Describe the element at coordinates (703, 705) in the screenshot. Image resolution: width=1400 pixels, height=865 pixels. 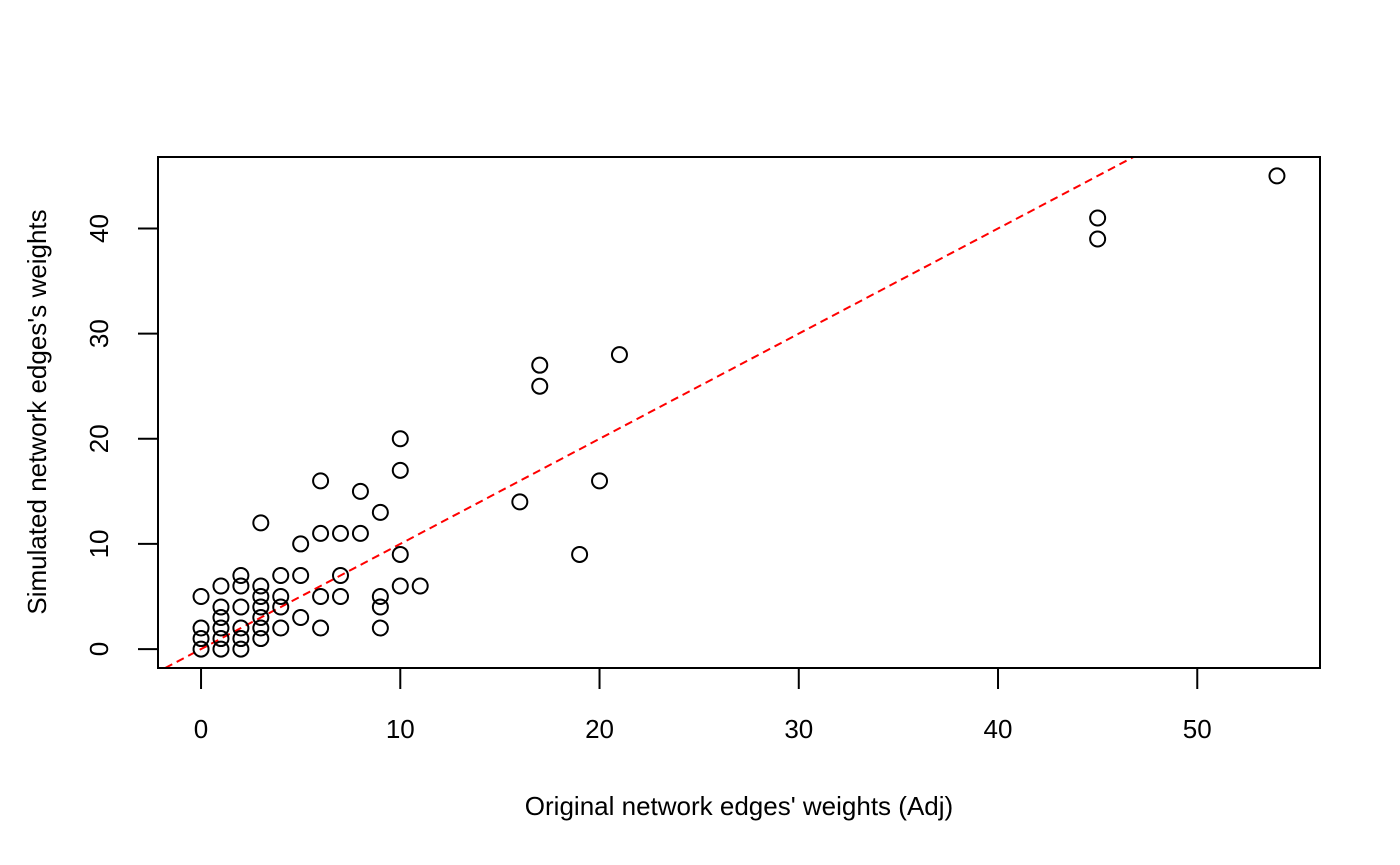
I see `x-axis: 0 10 20 30 40 50` at that location.